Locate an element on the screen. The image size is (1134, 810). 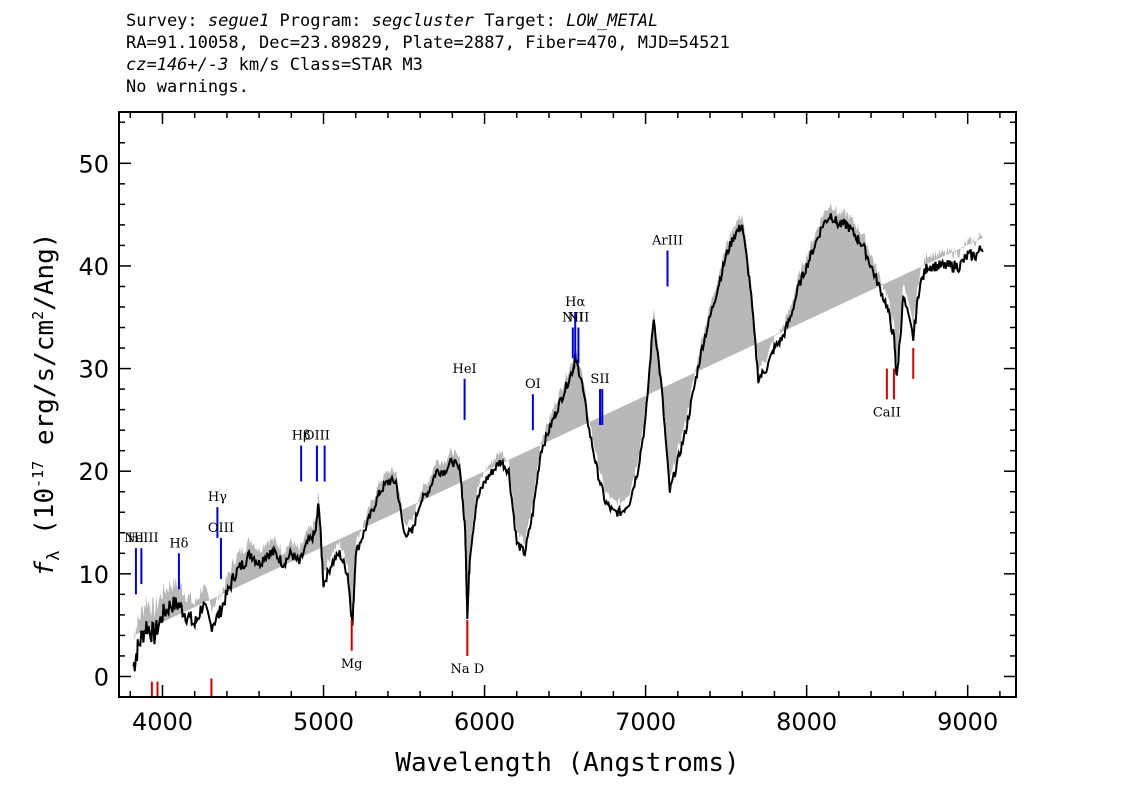
x-tick-label: 8000 is located at coordinates (806, 722).